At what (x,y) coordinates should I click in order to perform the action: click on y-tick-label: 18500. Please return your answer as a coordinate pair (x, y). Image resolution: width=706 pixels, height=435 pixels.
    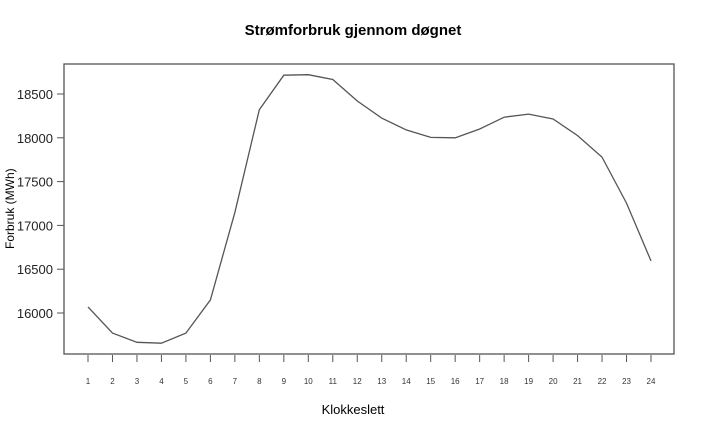
    Looking at the image, I should click on (35, 94).